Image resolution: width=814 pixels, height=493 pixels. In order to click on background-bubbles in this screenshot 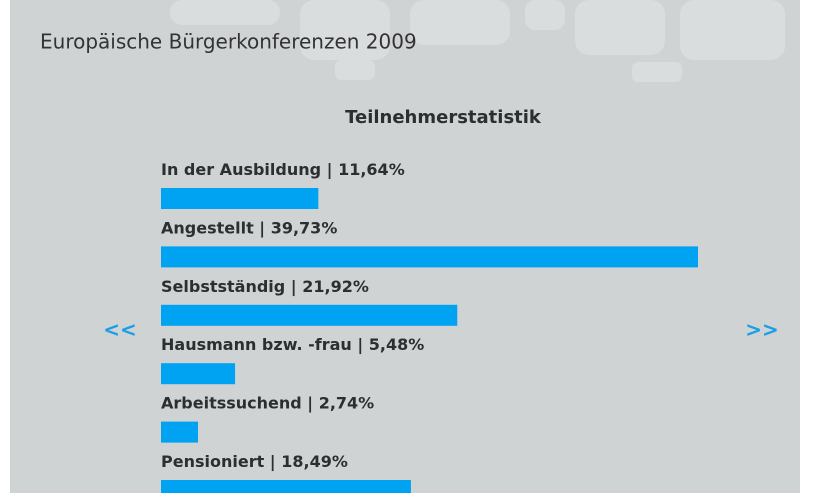, I will do `click(477, 41)`.